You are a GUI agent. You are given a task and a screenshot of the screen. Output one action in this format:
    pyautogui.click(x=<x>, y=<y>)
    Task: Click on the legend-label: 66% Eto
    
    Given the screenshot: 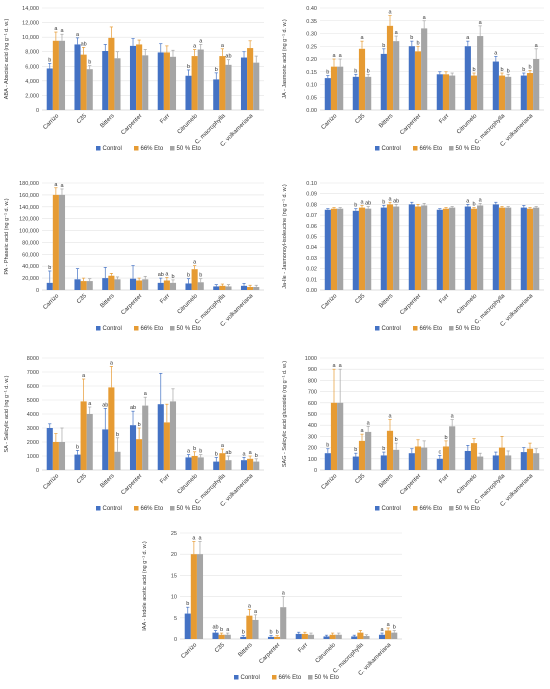 What is the action you would take?
    pyautogui.click(x=431, y=509)
    